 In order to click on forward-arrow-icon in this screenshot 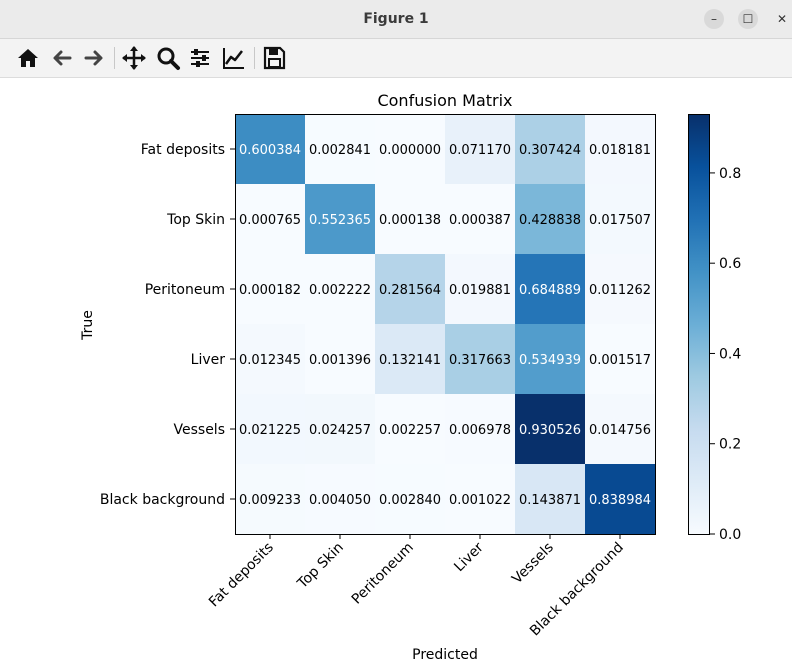, I will do `click(93, 58)`.